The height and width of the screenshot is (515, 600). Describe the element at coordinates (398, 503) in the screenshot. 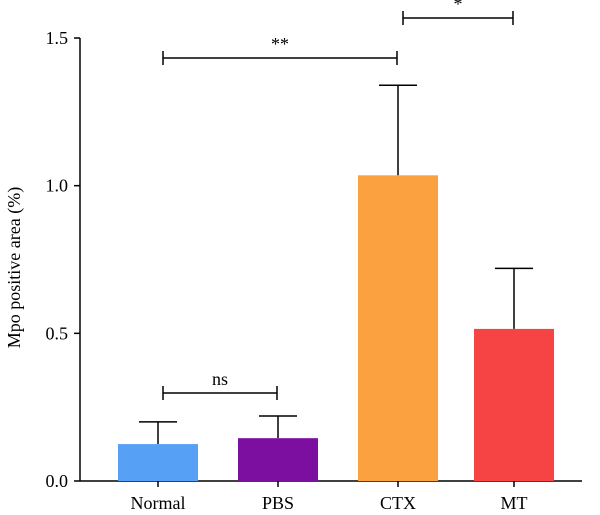

I see `x-tick-label: CTX` at that location.